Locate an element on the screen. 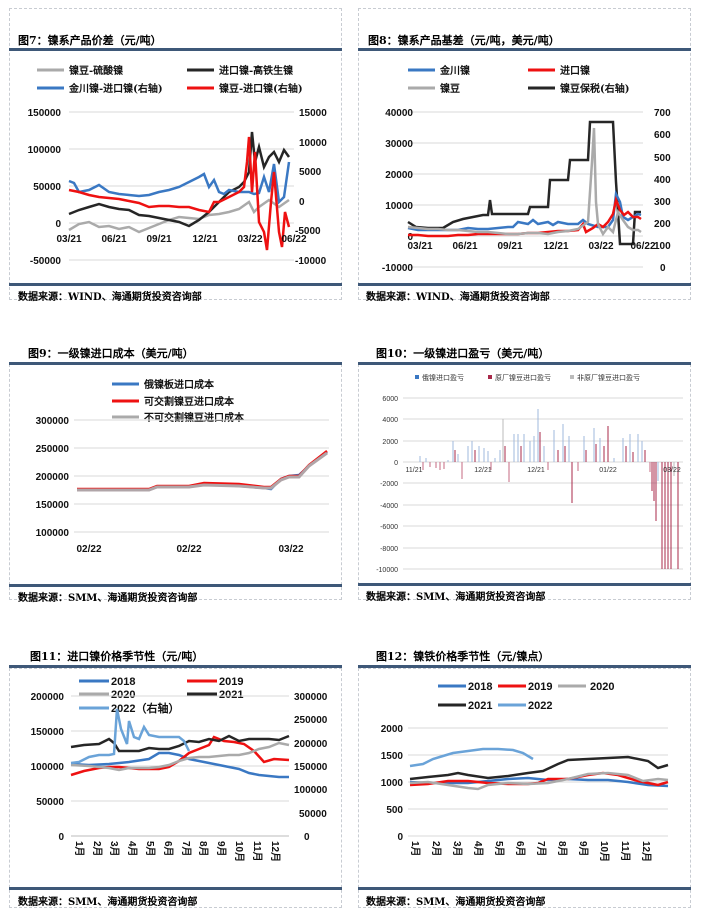  svg-text: 20000 is located at coordinates (399, 175).